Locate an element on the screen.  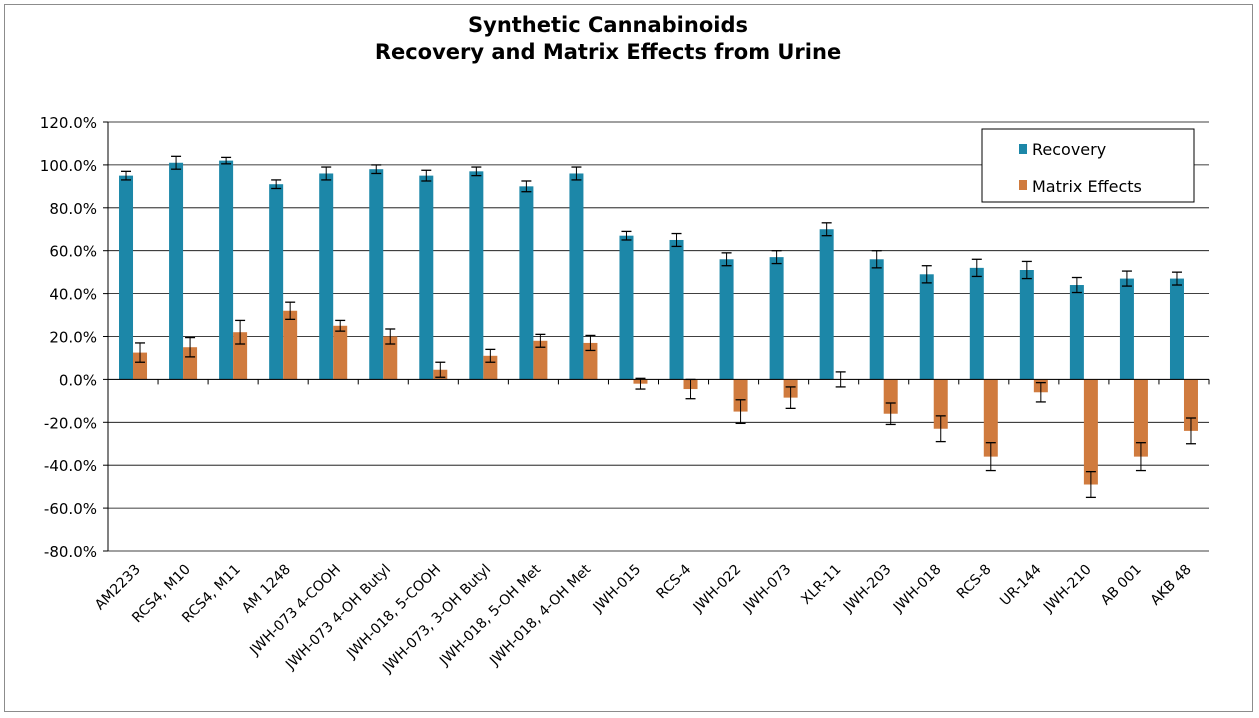
error-bar-matrix-effects-jwh-018-4-oh-met is located at coordinates (590, 343).